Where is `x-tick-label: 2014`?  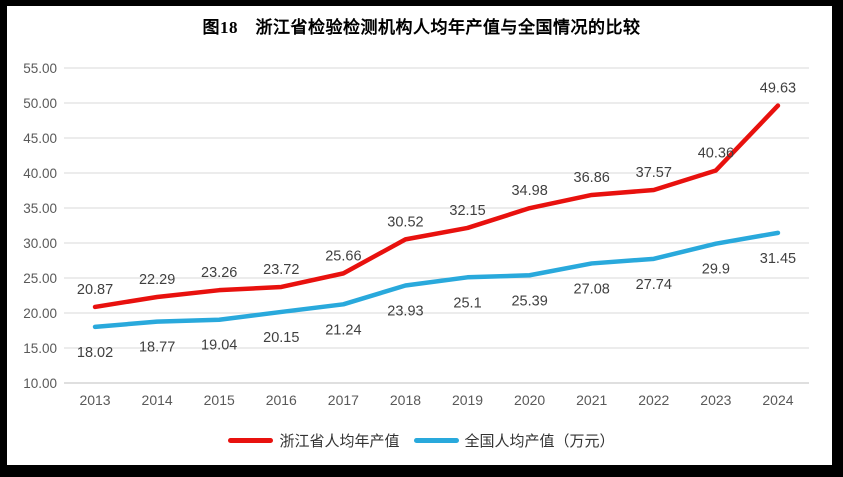 x-tick-label: 2014 is located at coordinates (157, 400).